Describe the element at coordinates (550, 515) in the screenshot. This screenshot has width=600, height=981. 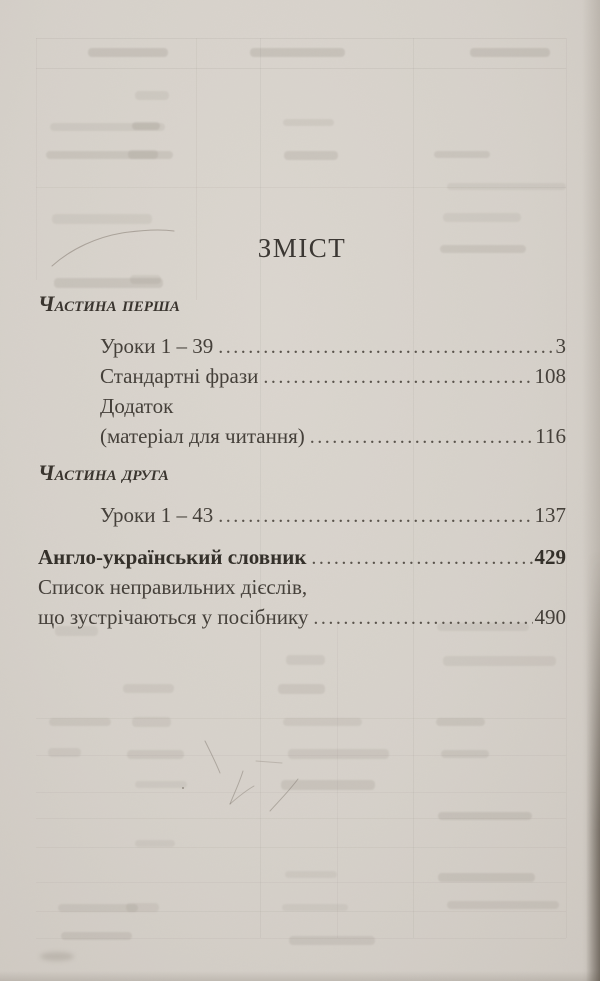
I see `toc-page-number: 137` at that location.